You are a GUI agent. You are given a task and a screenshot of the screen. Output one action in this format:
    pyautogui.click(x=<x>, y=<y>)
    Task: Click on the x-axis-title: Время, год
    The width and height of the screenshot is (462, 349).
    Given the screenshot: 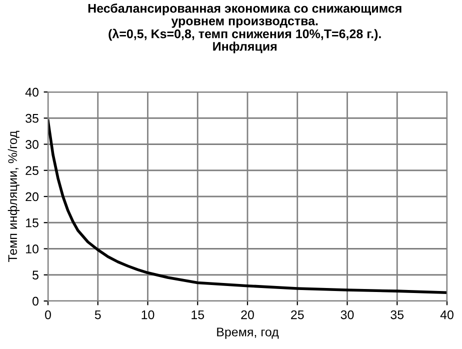 What is the action you would take?
    pyautogui.click(x=248, y=333)
    